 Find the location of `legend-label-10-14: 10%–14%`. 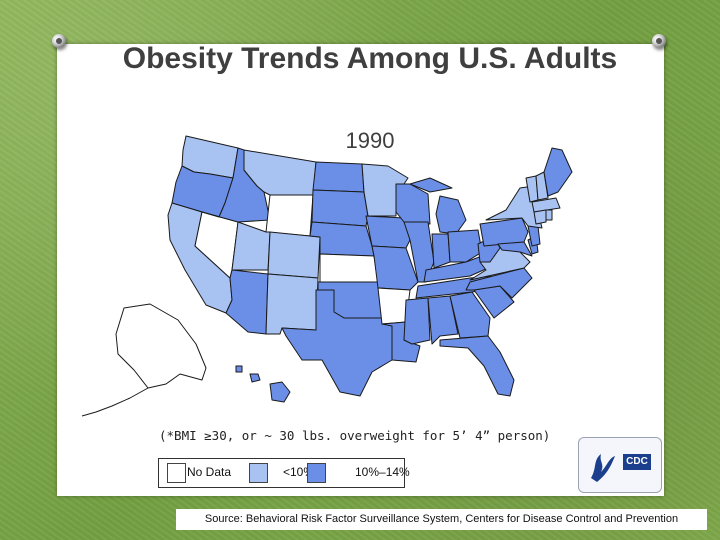

legend-label-10-14: 10%–14% is located at coordinates (382, 472).